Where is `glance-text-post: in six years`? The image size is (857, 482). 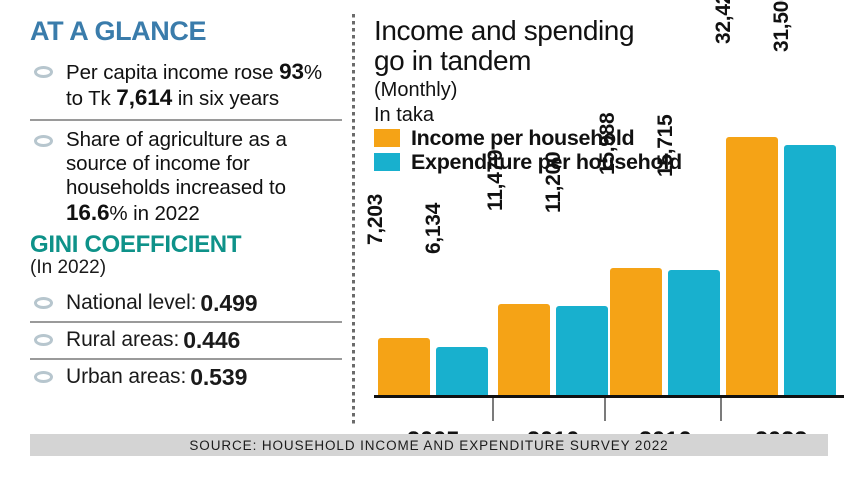
glance-text-post: in six years is located at coordinates (226, 99).